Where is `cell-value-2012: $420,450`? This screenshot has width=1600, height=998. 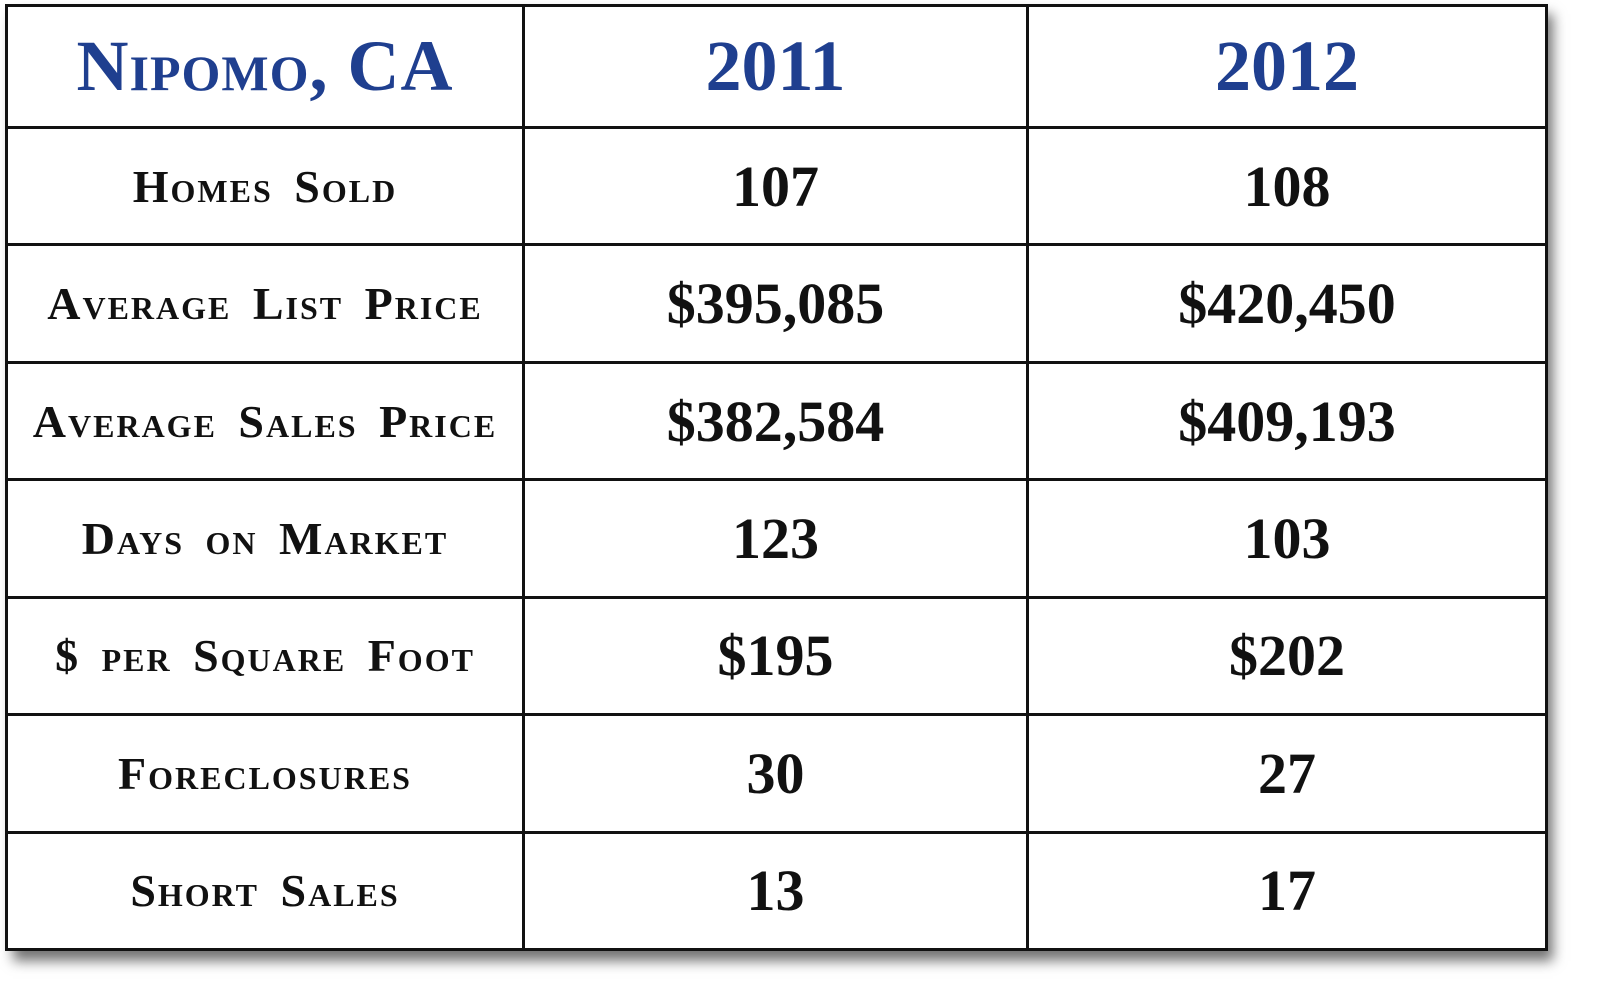
cell-value-2012: $420,450 is located at coordinates (1287, 303).